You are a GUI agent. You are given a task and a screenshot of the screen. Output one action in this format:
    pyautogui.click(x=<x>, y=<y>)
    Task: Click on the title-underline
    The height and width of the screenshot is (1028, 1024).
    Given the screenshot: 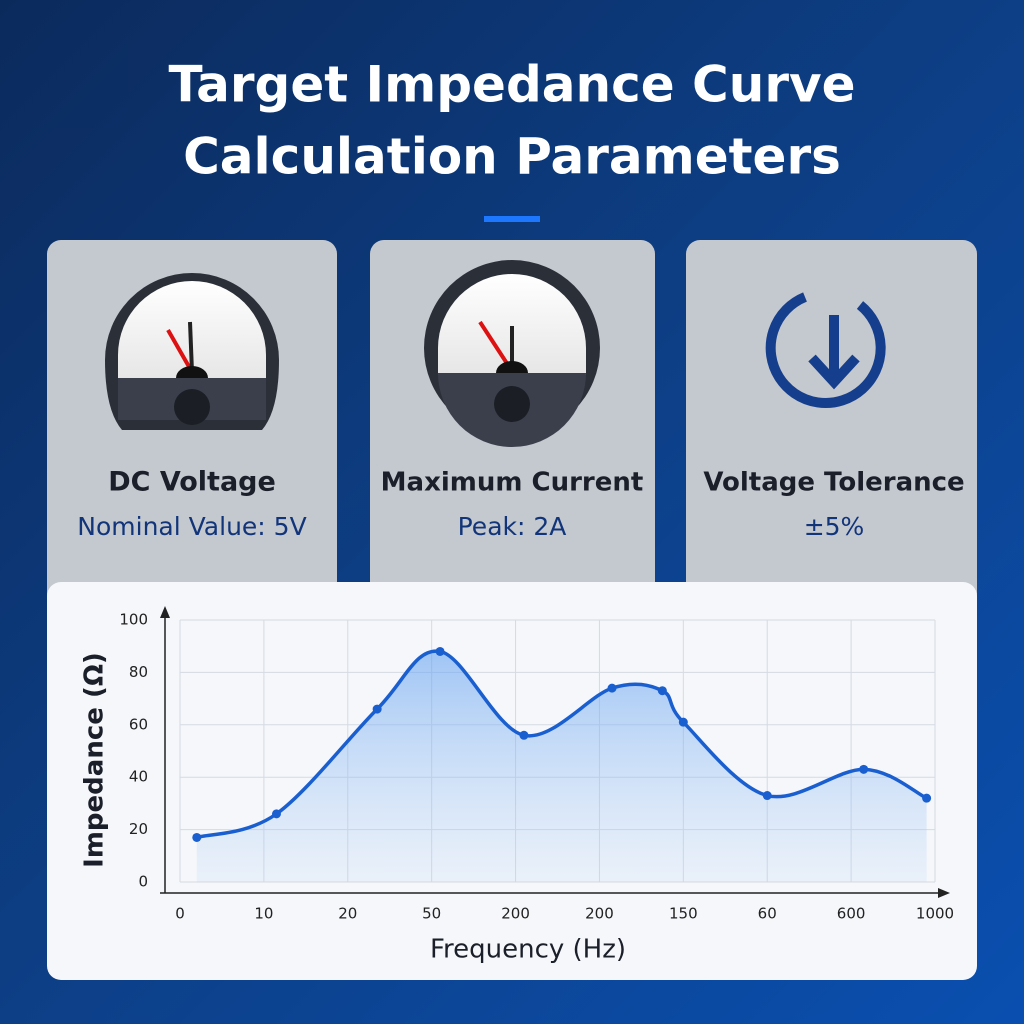 What is the action you would take?
    pyautogui.click(x=512, y=219)
    